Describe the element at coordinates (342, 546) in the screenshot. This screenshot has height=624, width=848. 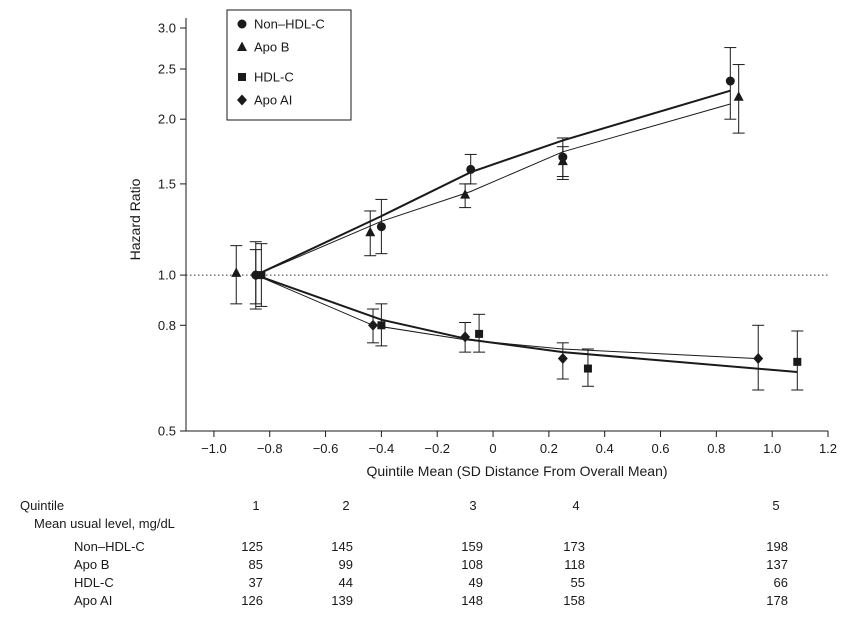
I see `table-cell: 145` at that location.